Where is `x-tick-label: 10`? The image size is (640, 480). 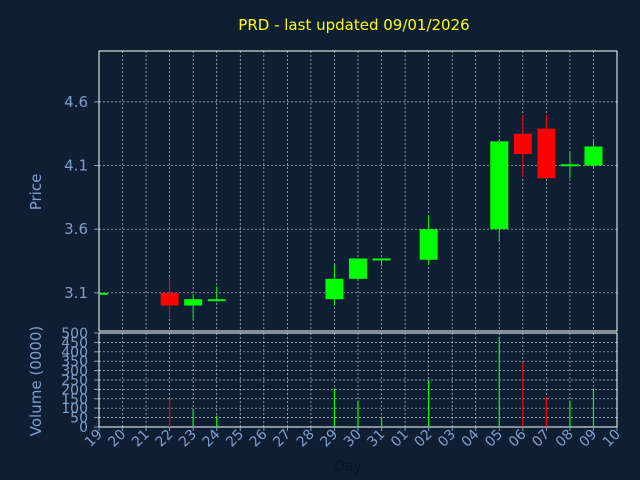 x-tick-label: 10 is located at coordinates (612, 439).